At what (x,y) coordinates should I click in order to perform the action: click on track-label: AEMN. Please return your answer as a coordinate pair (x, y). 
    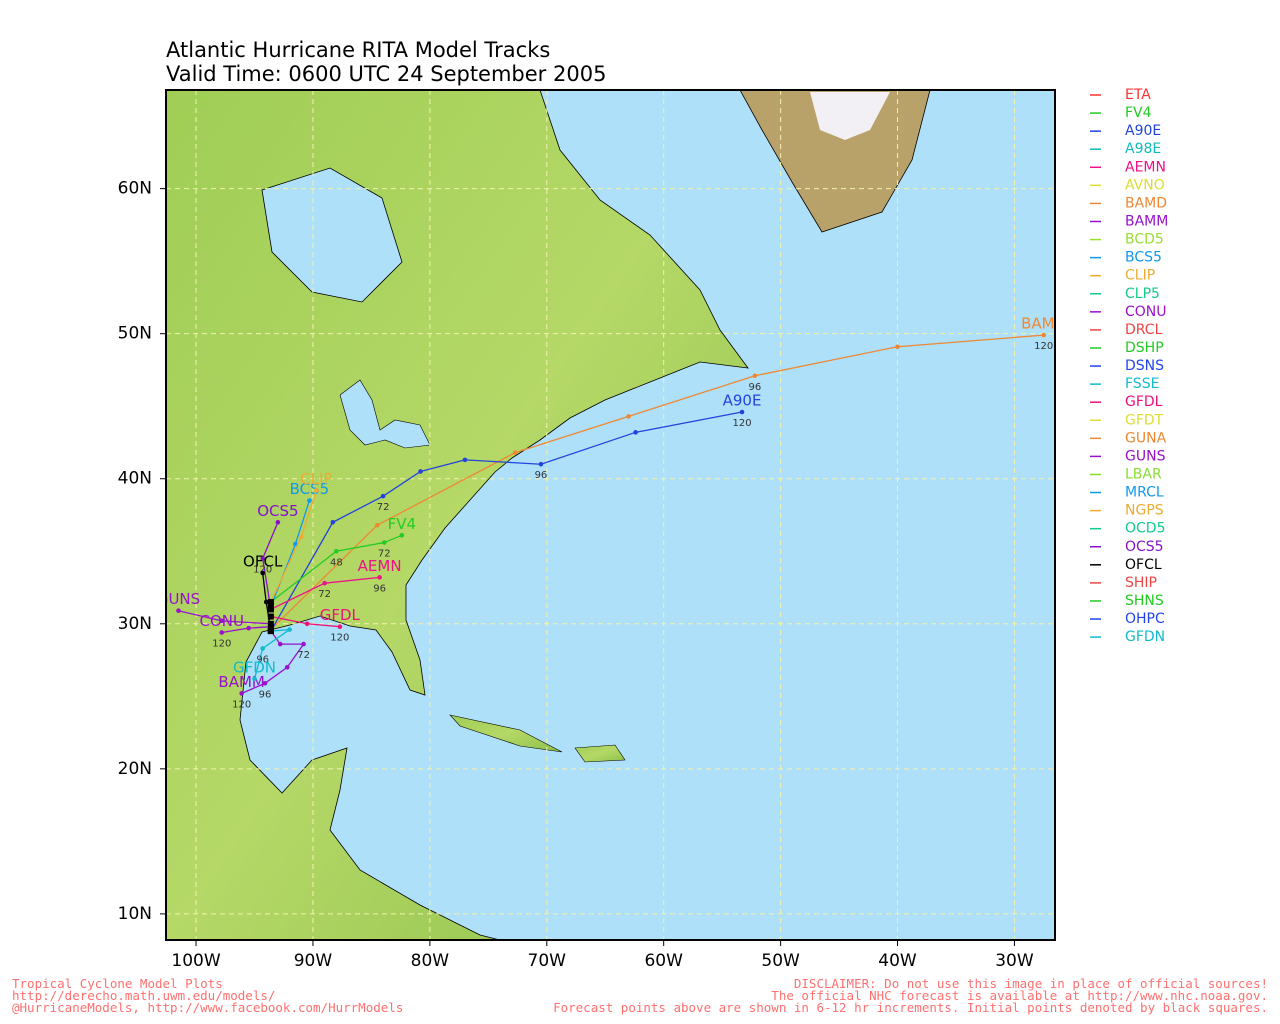
    Looking at the image, I should click on (380, 566).